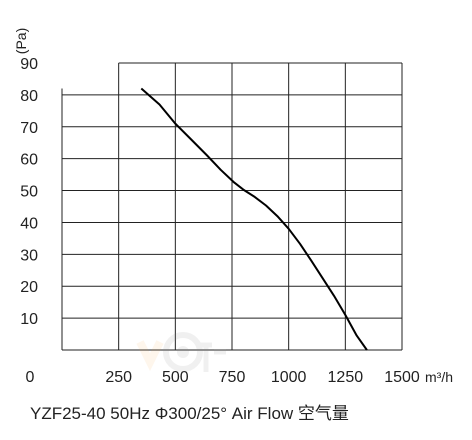 Image resolution: width=472 pixels, height=440 pixels. I want to click on chart-caption: YZF25-40 50Hz Φ300/25° Air Flow 空气量, so click(189, 413).